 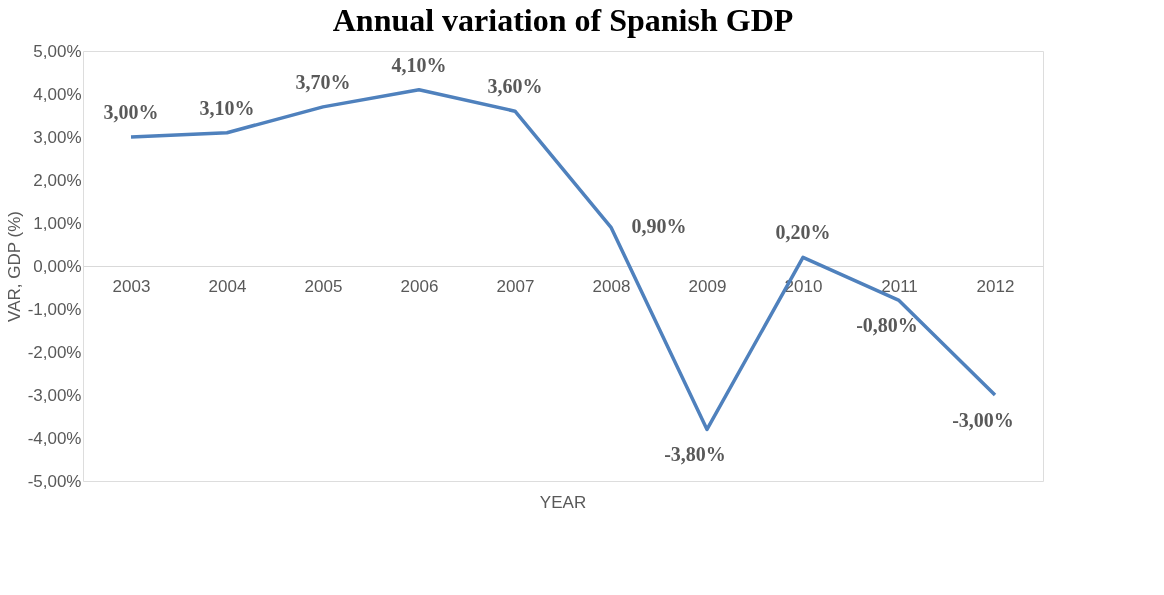 What do you see at coordinates (563, 502) in the screenshot?
I see `x-axis-title: YEAR` at bounding box center [563, 502].